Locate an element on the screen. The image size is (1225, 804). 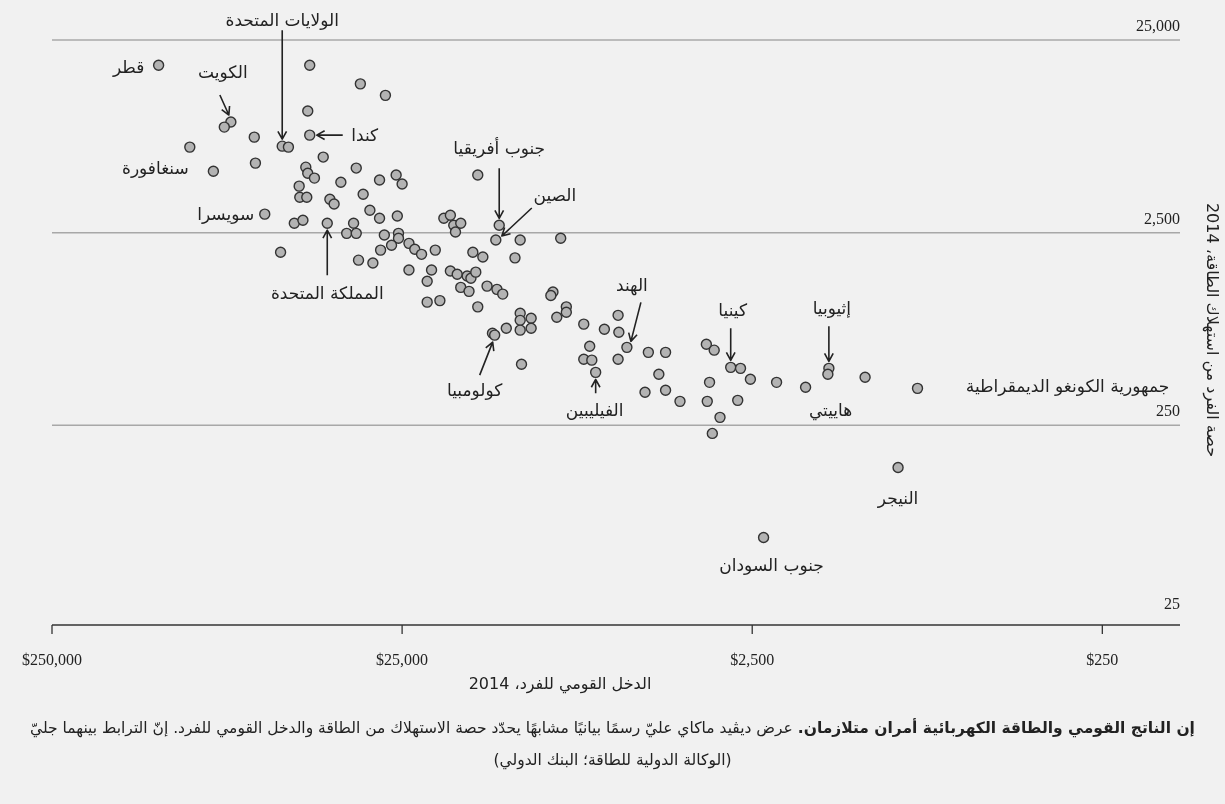
annotation: الكويت is located at coordinates (223, 72).